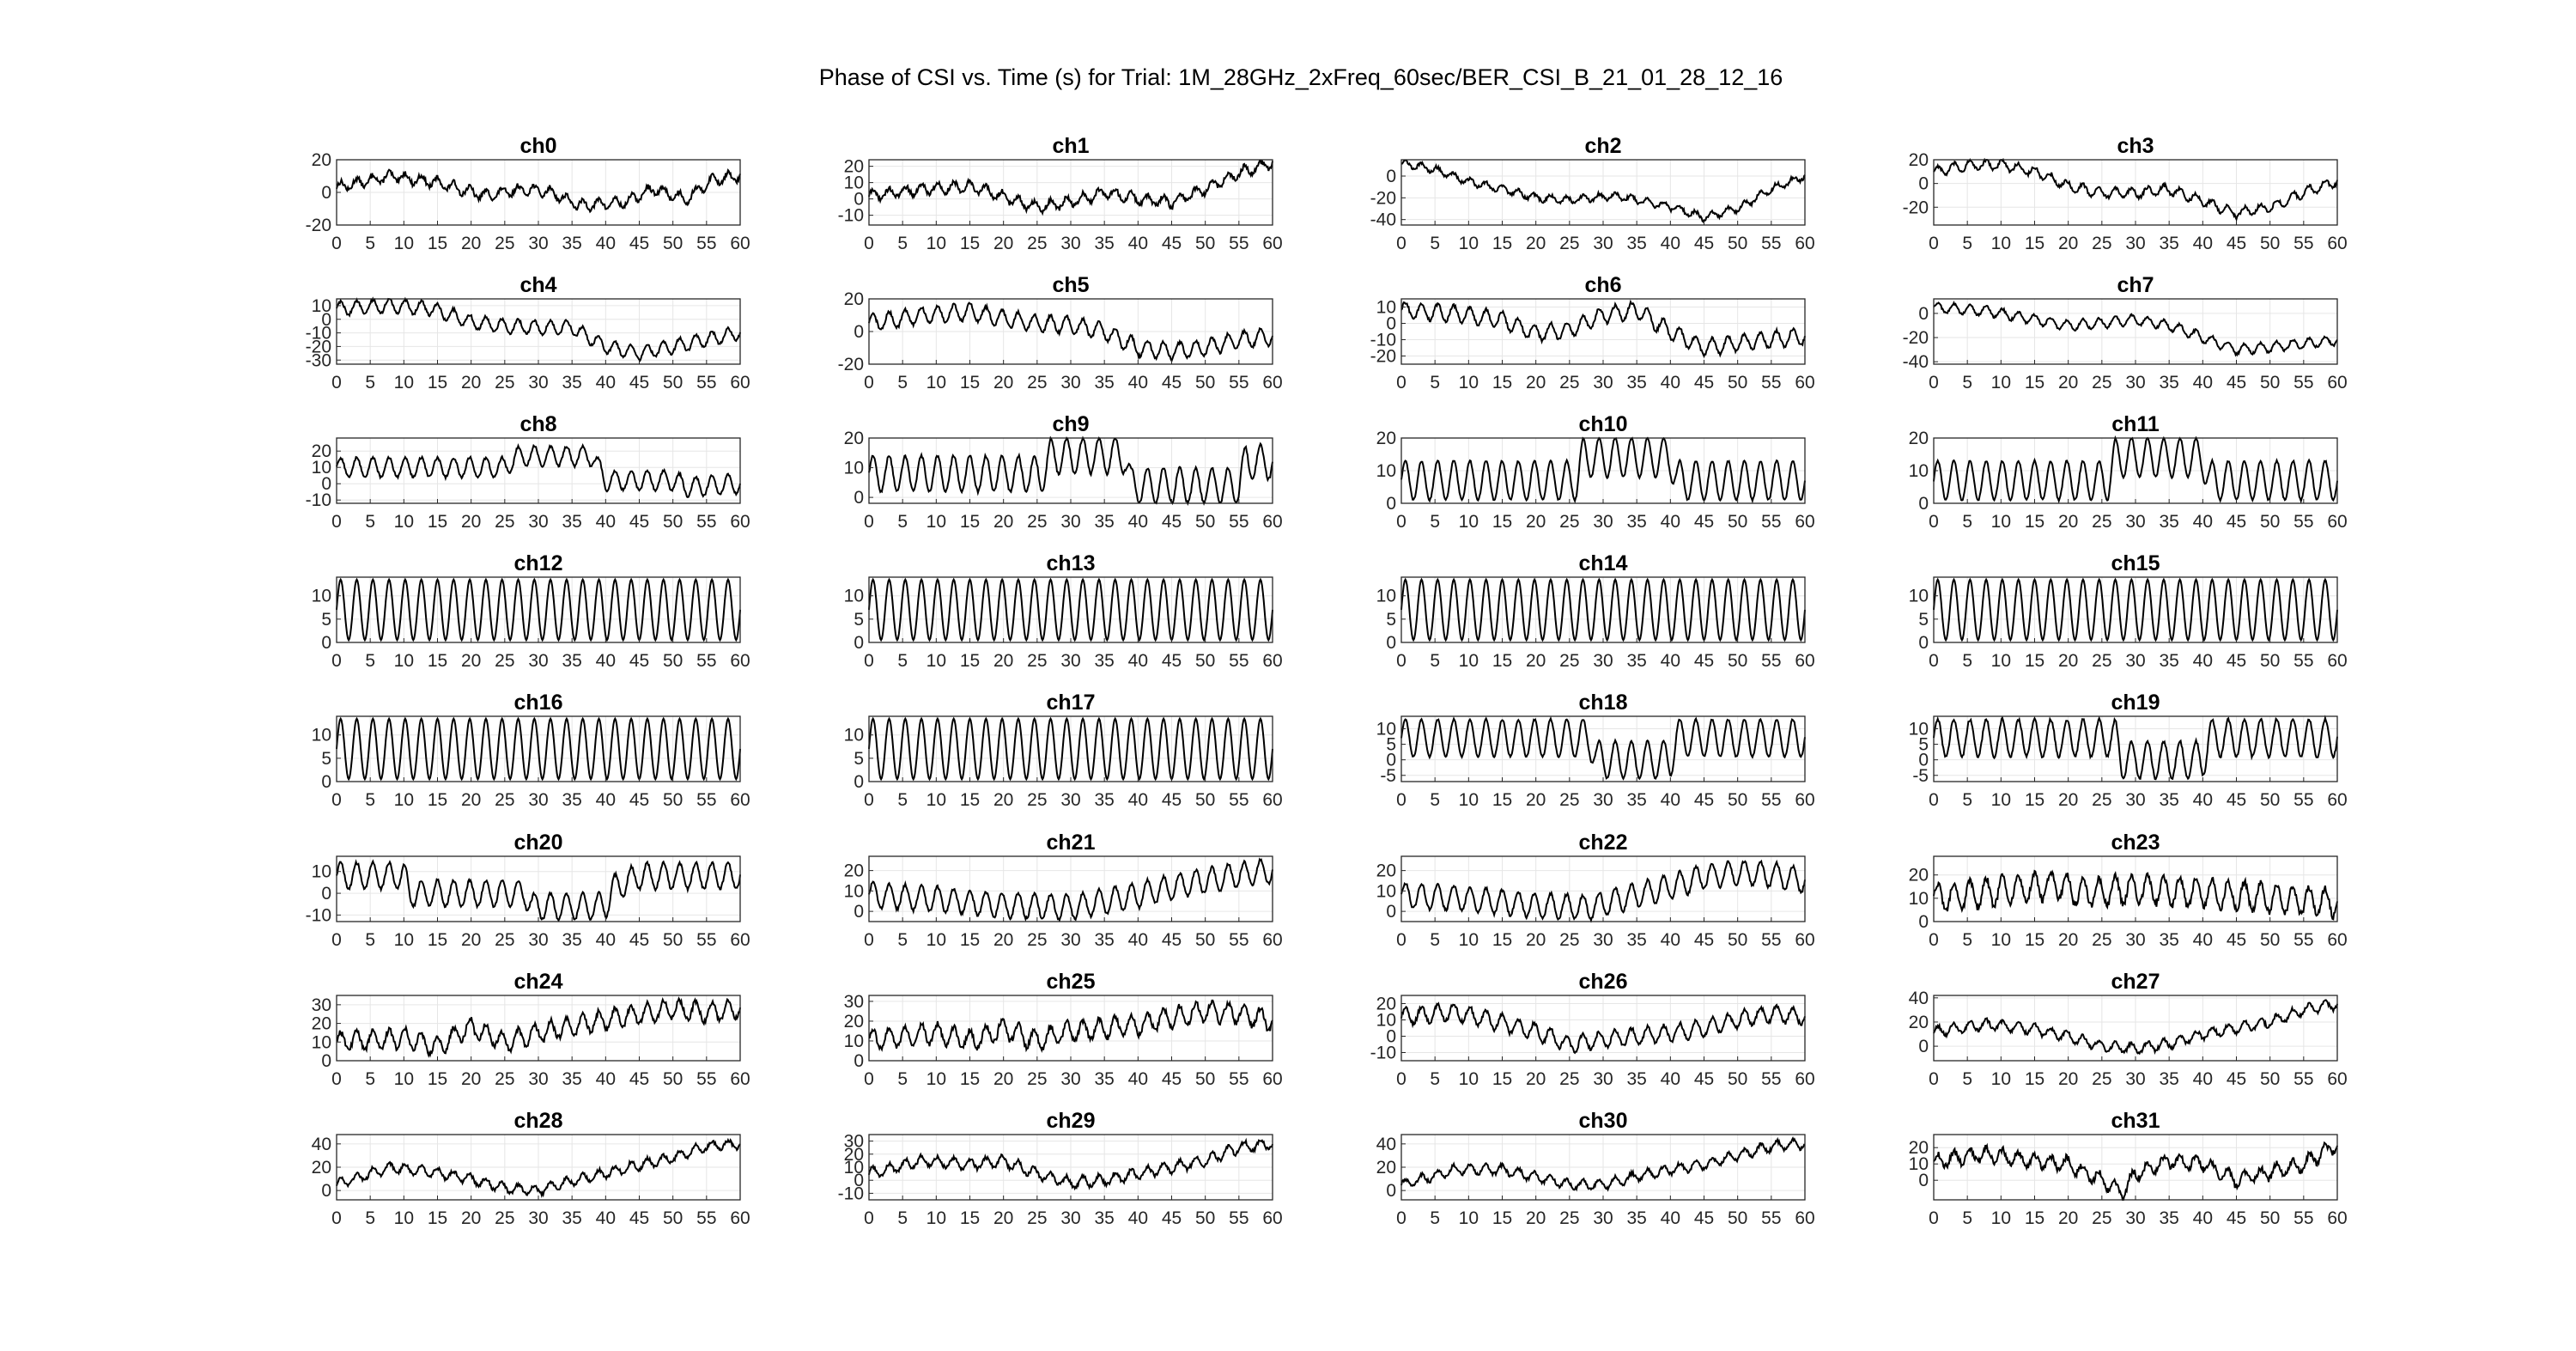 The width and height of the screenshot is (2576, 1351). Describe the element at coordinates (1919, 998) in the screenshot. I see `y-tick-label: 40` at that location.